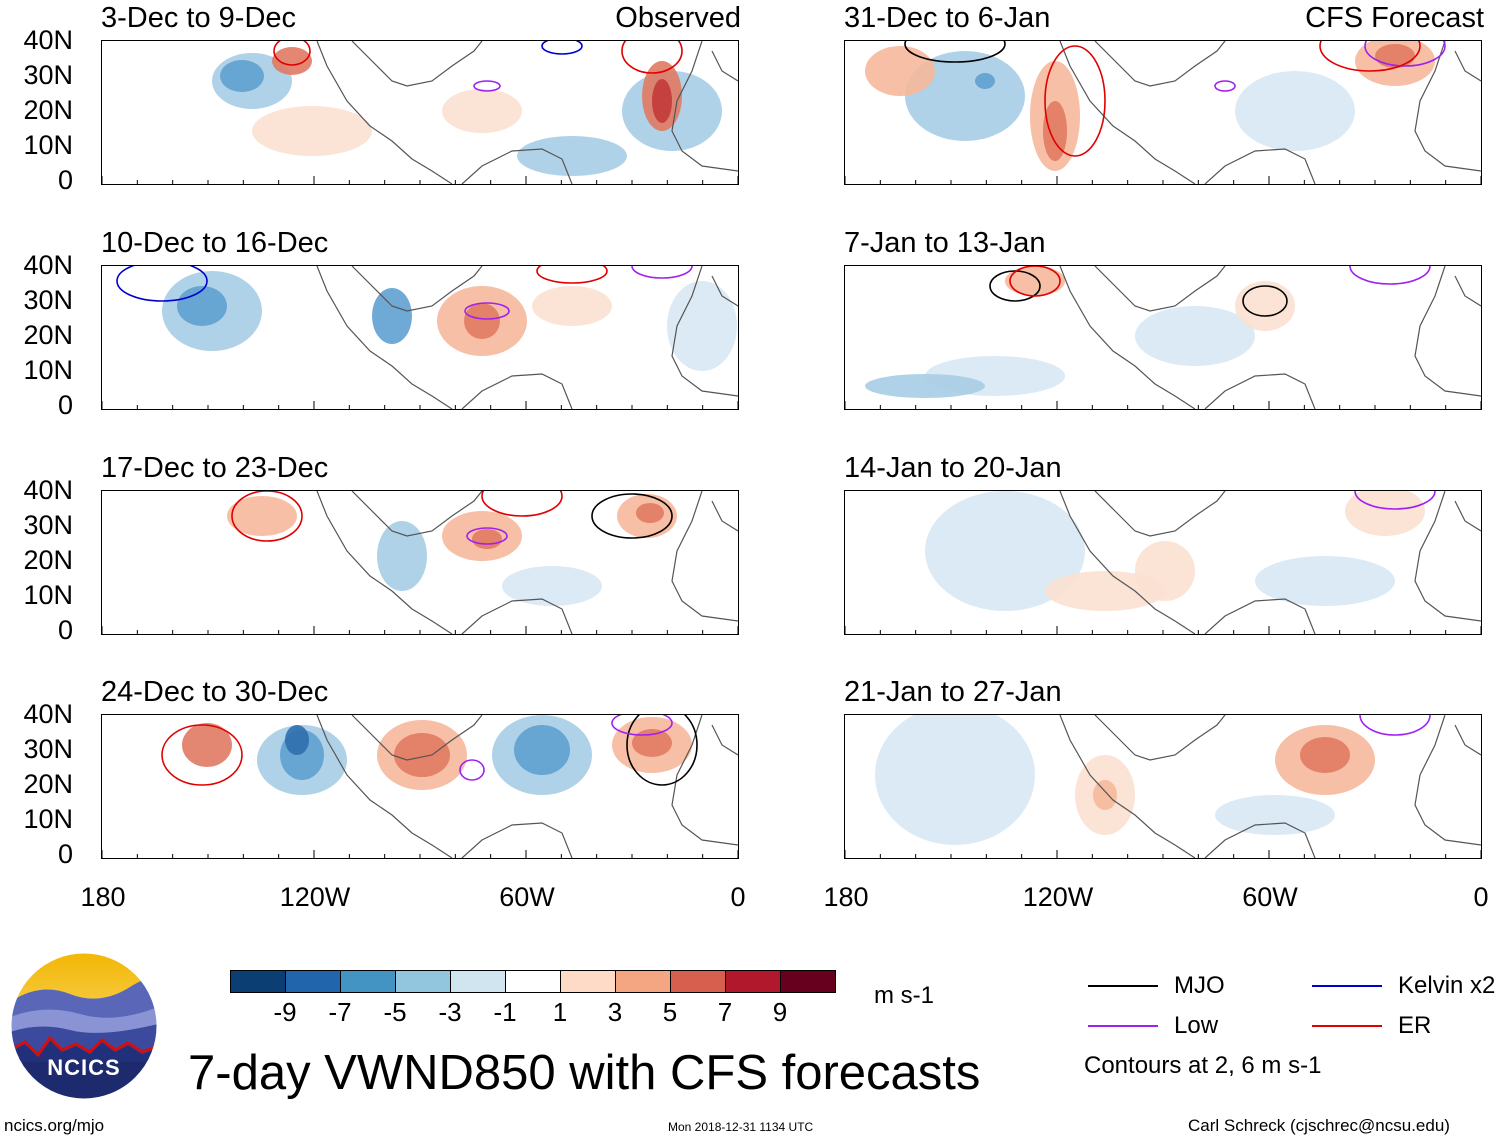 Image resolution: width=1510 pixels, height=1141 pixels. Describe the element at coordinates (1058, 897) in the screenshot. I see `lon-tick: 120W` at that location.